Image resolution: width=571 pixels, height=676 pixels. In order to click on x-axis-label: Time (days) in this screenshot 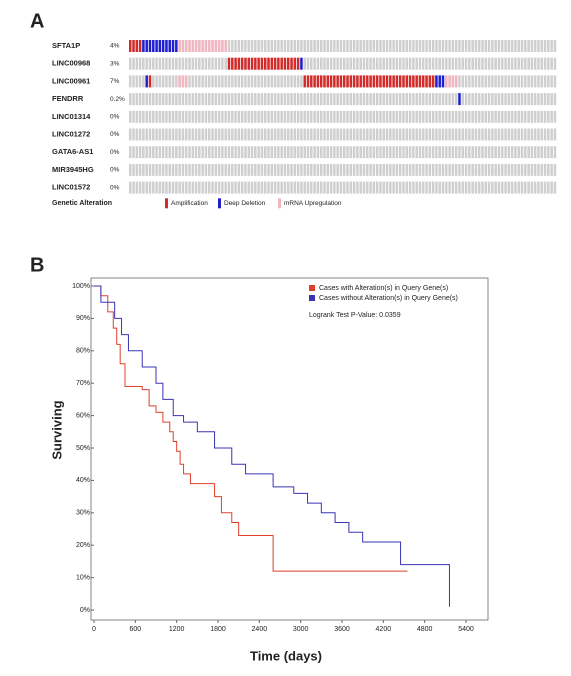, I will do `click(286, 655)`.